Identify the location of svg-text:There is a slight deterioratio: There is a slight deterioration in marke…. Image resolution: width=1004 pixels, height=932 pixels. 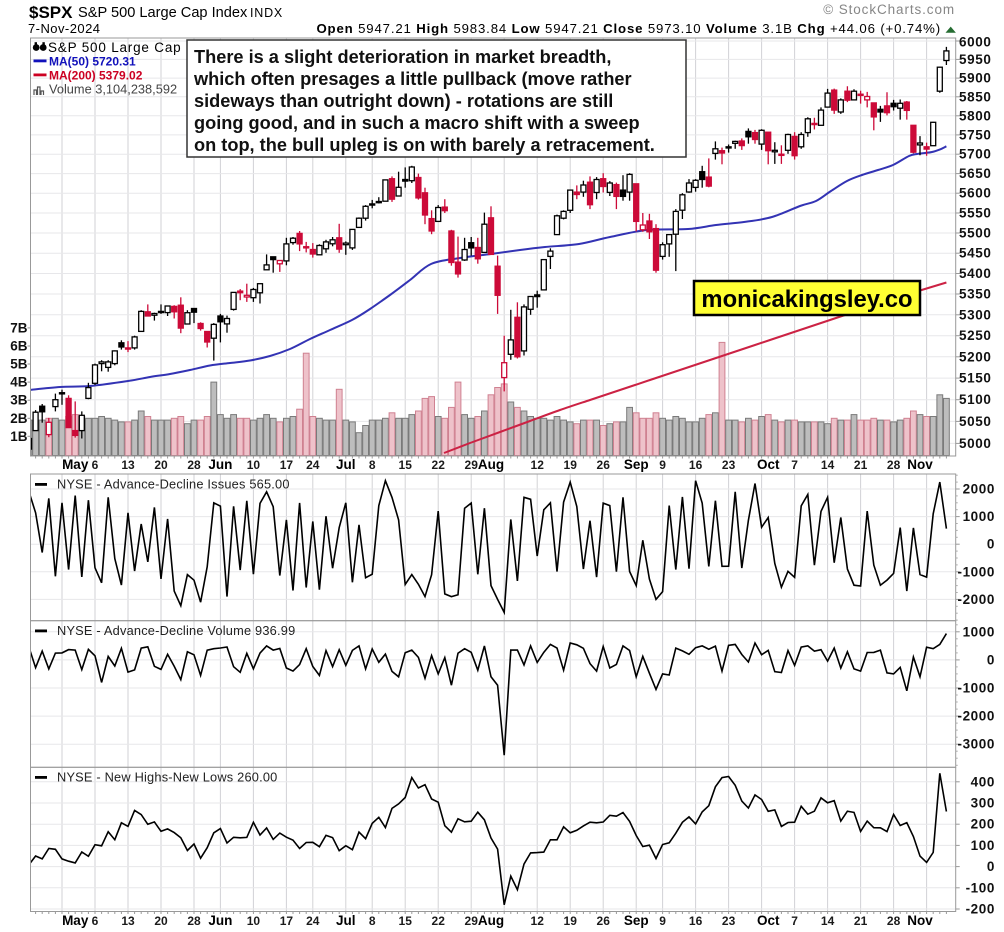
(402, 57).